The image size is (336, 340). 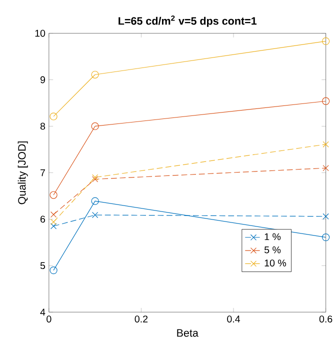 What do you see at coordinates (275, 263) in the screenshot?
I see `legend-label: 10 %` at bounding box center [275, 263].